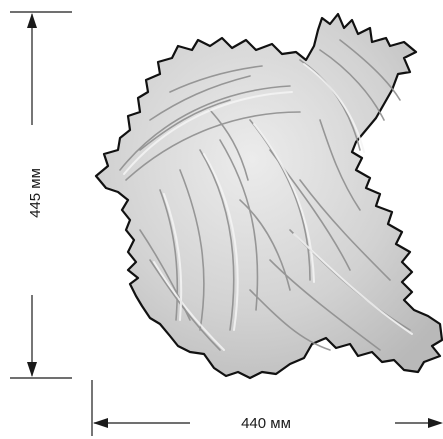 The image size is (443, 439). What do you see at coordinates (267, 408) in the screenshot?
I see `width-dimension` at bounding box center [267, 408].